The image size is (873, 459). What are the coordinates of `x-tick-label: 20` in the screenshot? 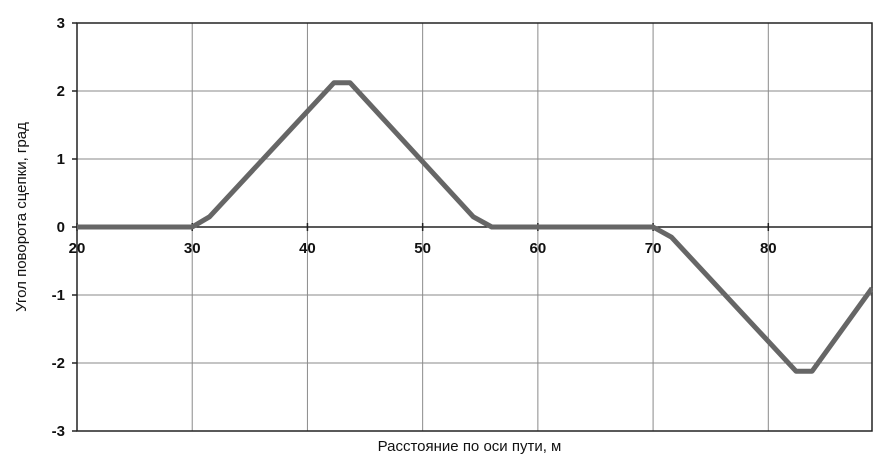 It's located at (77, 248).